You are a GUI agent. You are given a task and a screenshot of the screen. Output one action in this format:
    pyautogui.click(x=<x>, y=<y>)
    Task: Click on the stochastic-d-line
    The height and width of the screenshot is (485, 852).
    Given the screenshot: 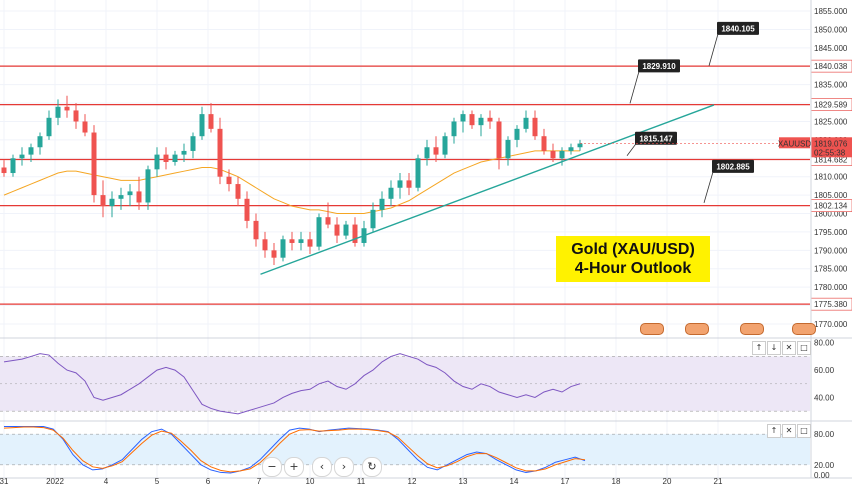 What is the action you would take?
    pyautogui.click(x=294, y=449)
    